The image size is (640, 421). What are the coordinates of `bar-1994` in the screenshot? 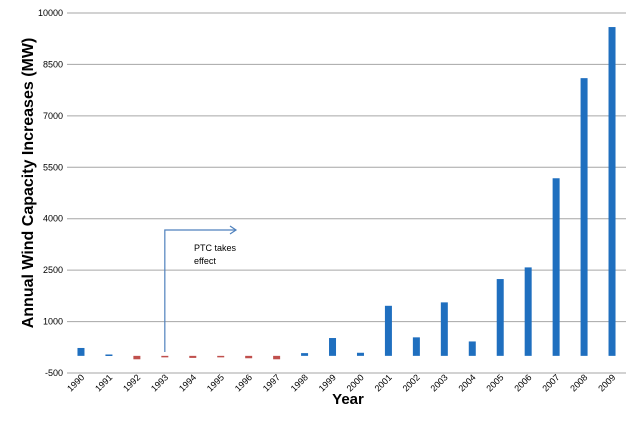 It's located at (193, 356).